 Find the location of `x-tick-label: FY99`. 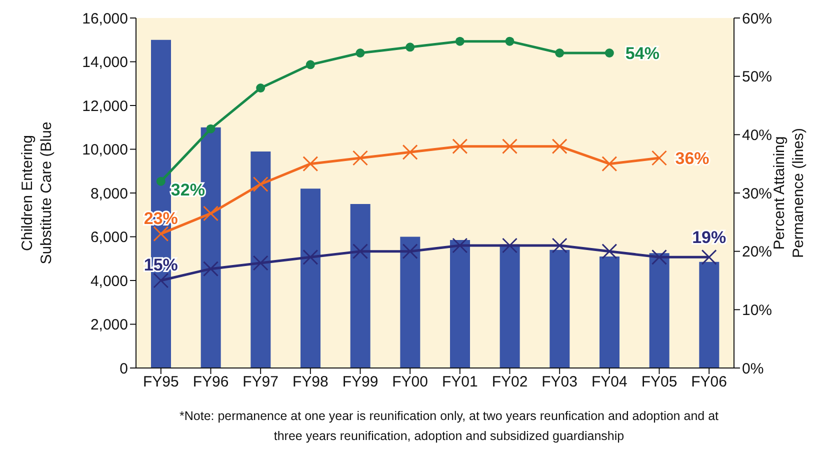

x-tick-label: FY99 is located at coordinates (360, 382).